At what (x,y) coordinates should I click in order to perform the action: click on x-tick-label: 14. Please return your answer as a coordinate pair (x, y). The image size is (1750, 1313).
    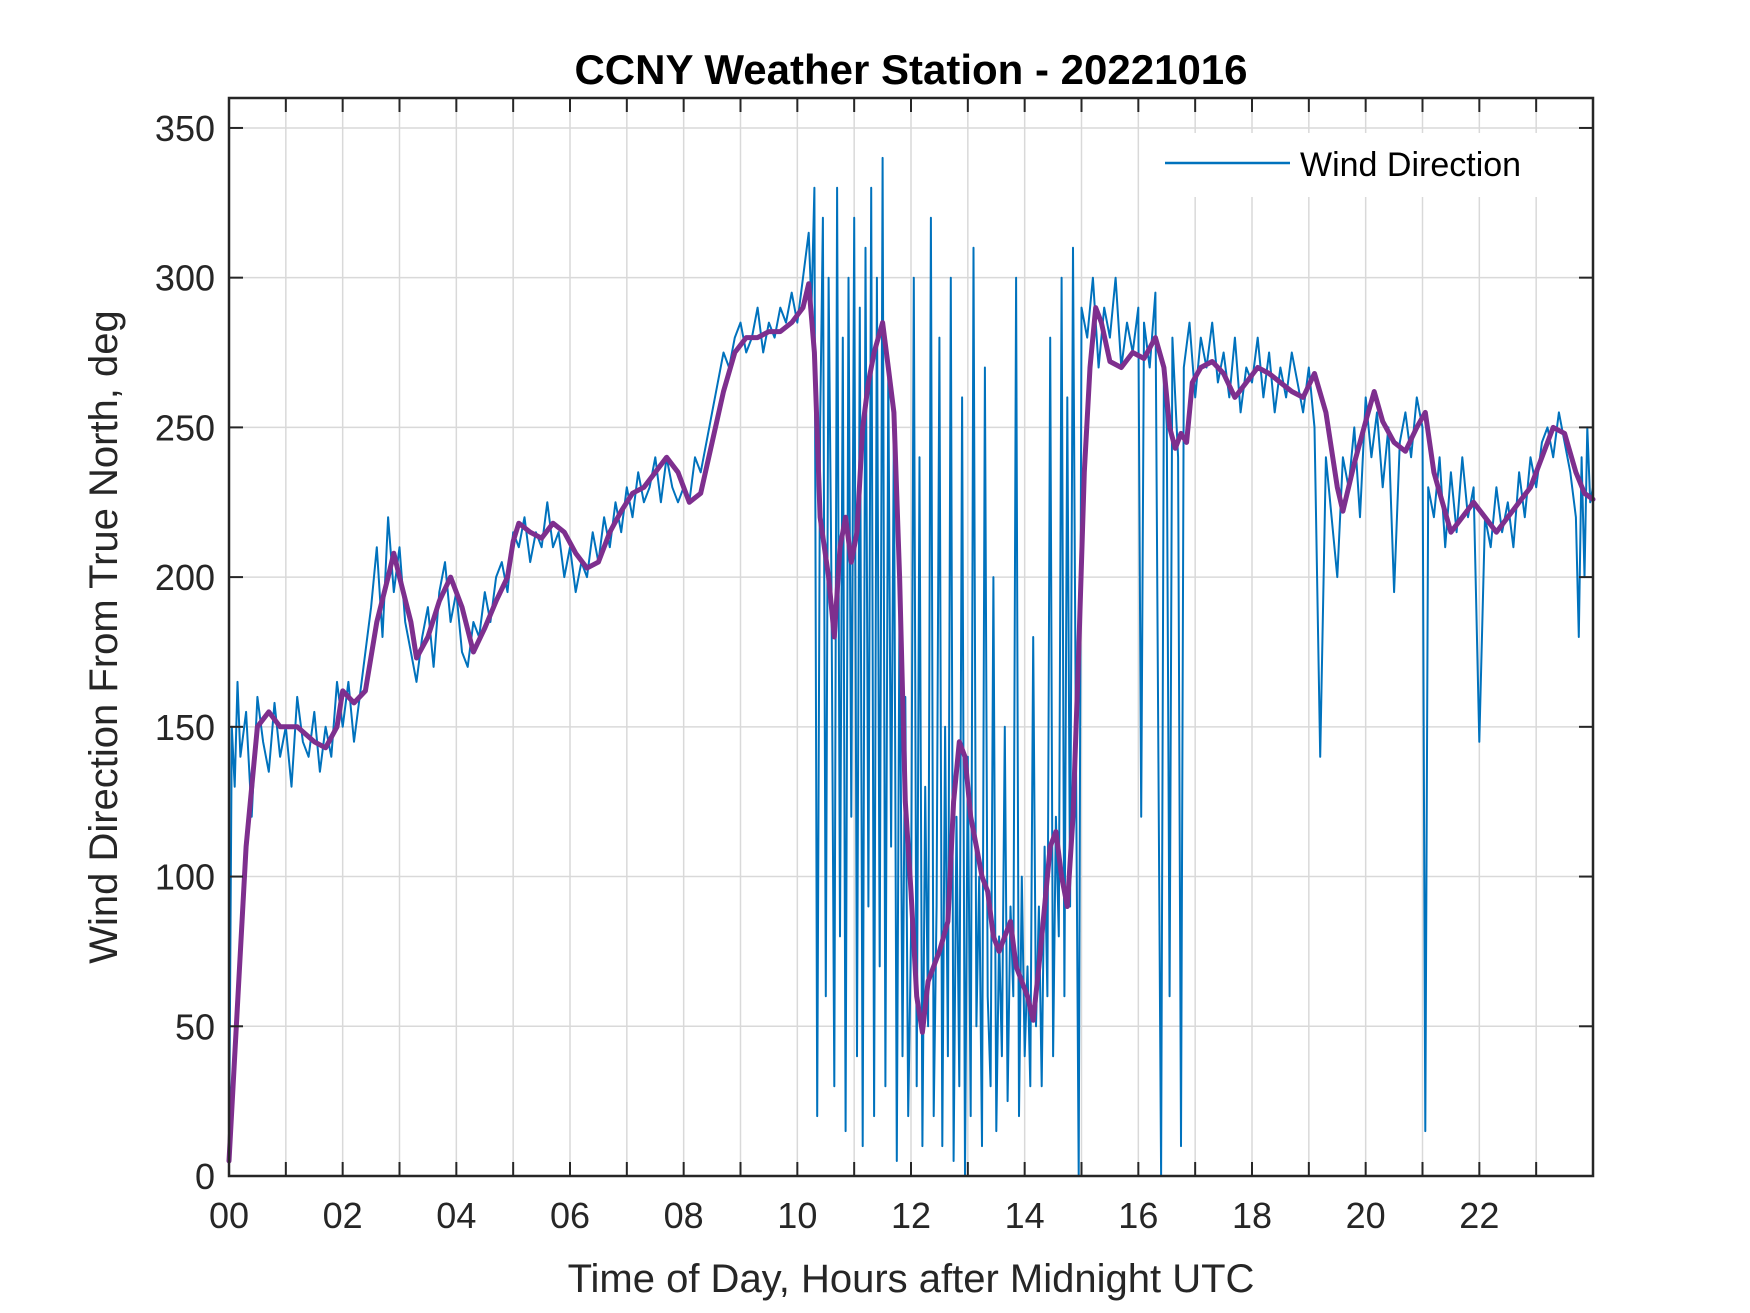
    Looking at the image, I should click on (1025, 1215).